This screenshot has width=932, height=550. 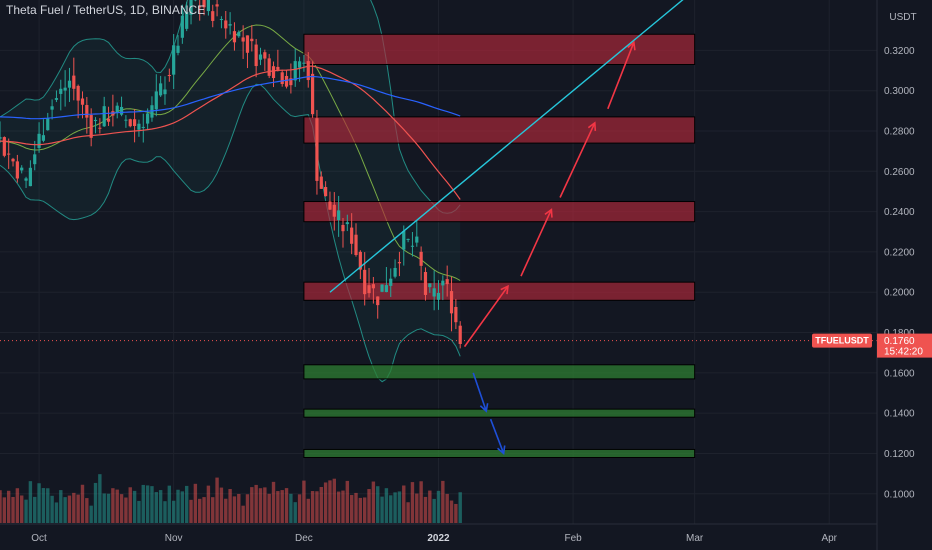 I want to click on last-price: 0.1760, so click(x=899, y=341).